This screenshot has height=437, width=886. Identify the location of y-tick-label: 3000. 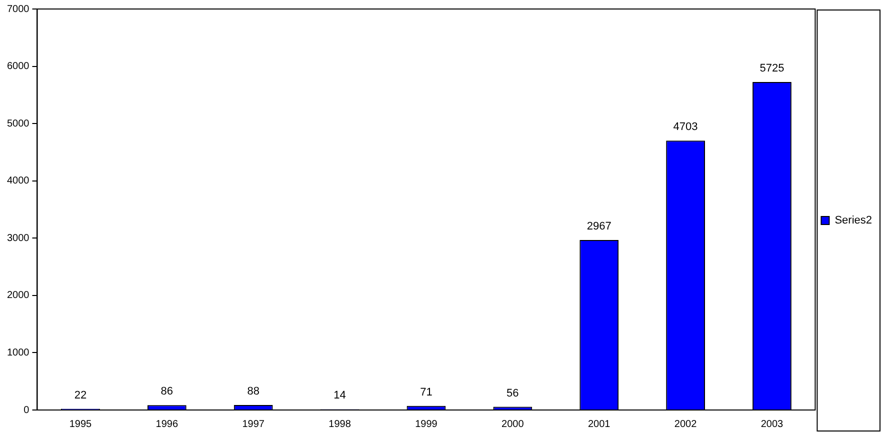
(18, 238).